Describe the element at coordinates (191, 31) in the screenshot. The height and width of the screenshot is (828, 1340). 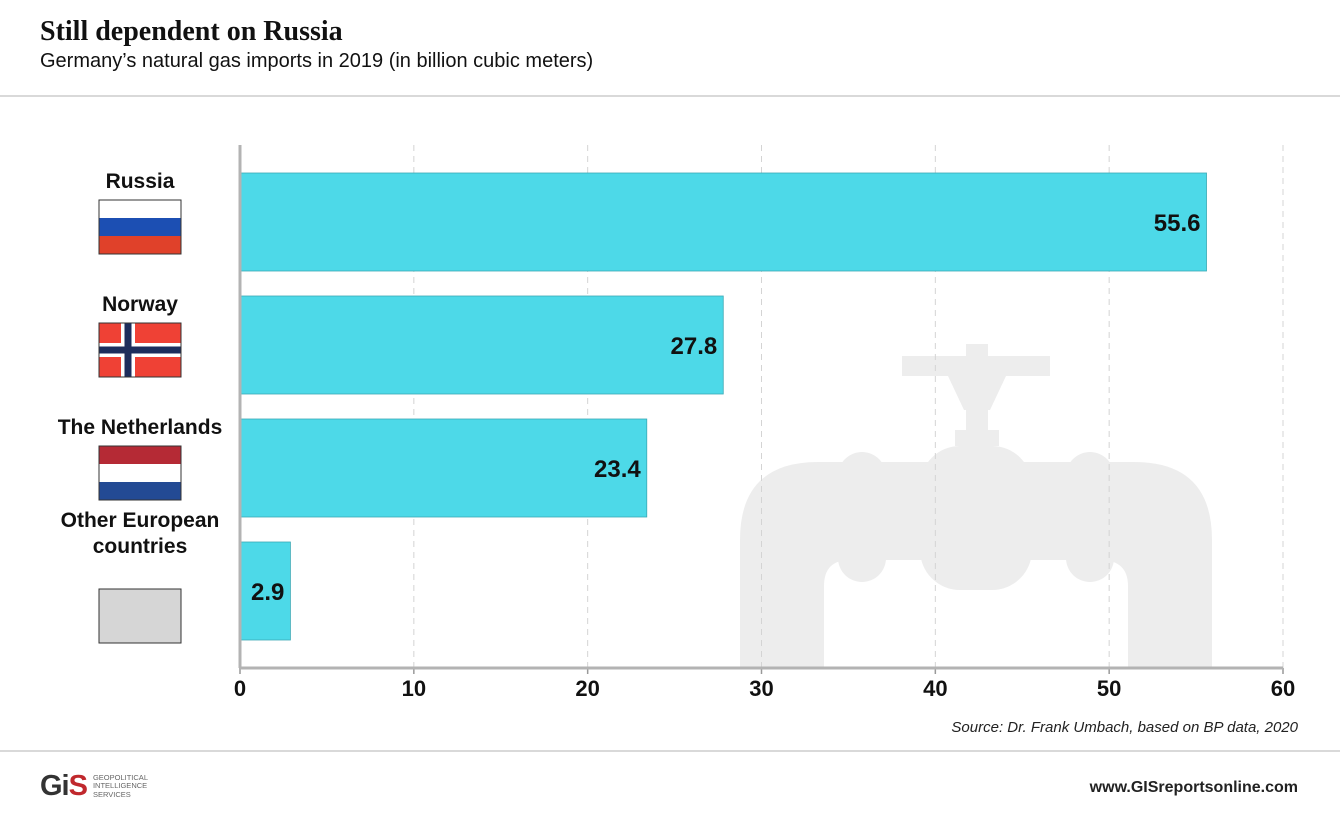
I see `chart-title: Still dependent on Russia` at that location.